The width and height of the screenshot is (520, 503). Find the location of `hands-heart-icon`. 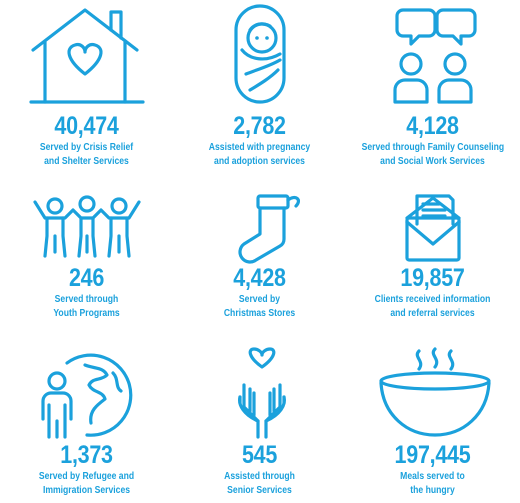

hands-heart-icon is located at coordinates (261, 393).